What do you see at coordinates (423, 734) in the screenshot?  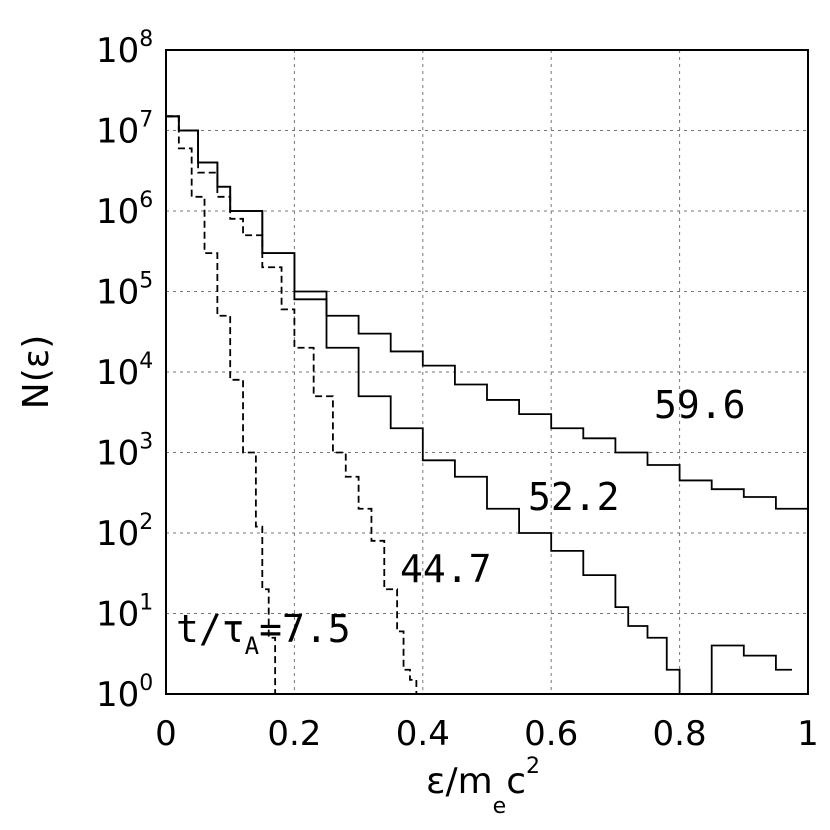 I see `x-tick-label: 0.4` at bounding box center [423, 734].